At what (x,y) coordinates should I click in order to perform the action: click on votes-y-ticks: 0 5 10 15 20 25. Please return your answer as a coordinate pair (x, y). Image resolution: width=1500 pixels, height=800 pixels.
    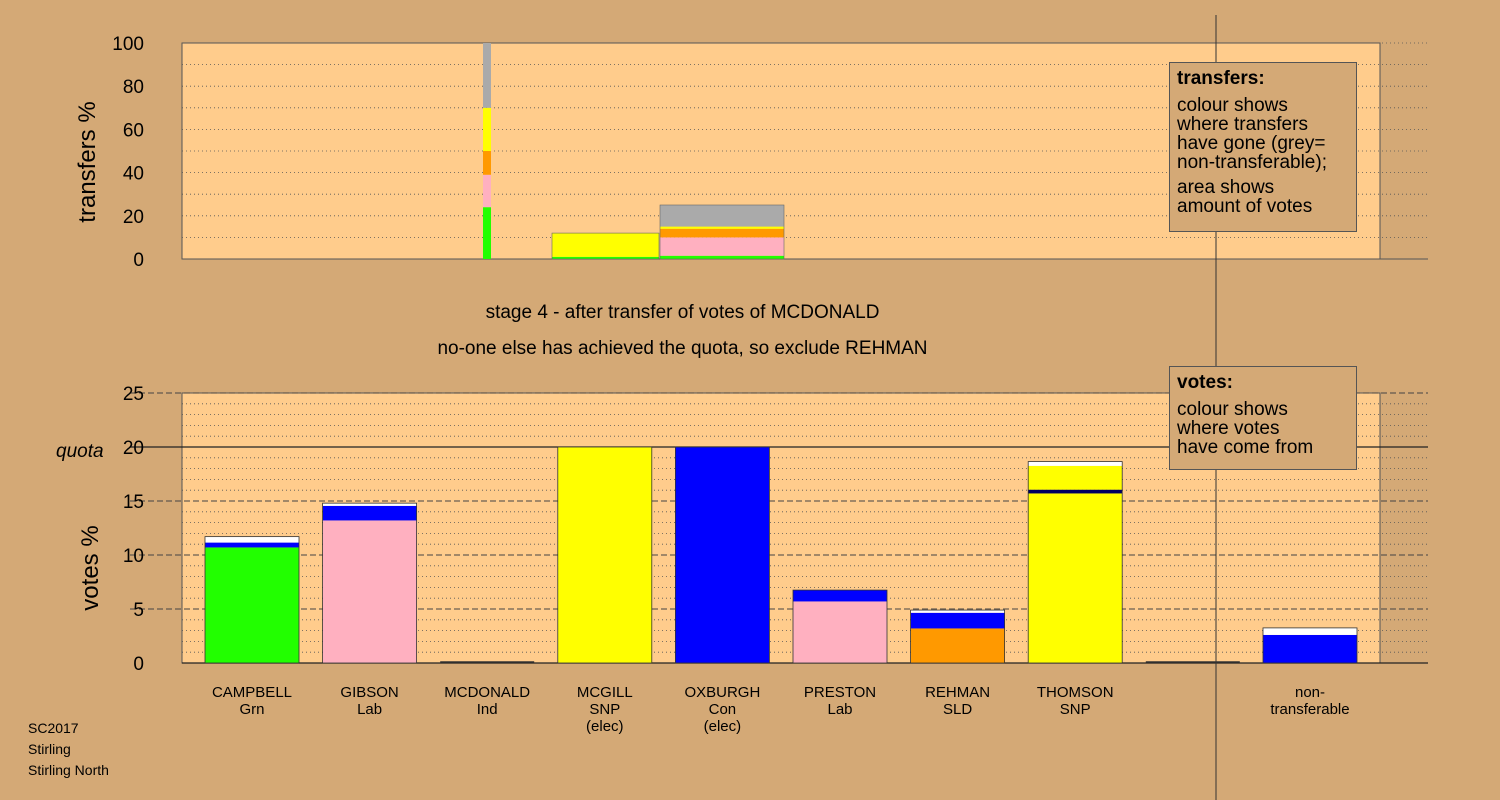
    Looking at the image, I should click on (133, 529).